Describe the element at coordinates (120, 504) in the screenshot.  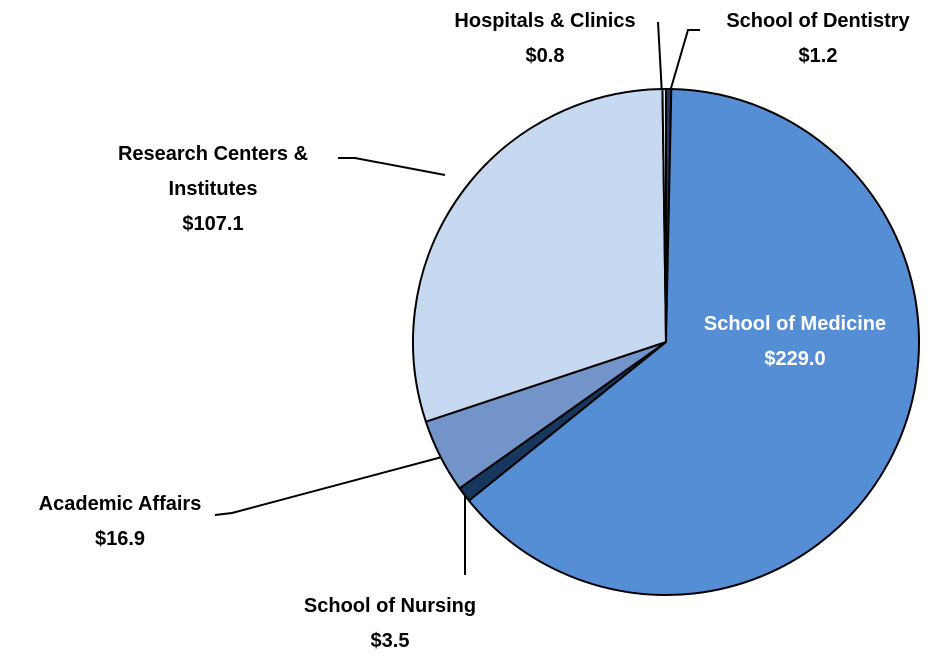
I see `slice-category-label: Academic Affairs` at that location.